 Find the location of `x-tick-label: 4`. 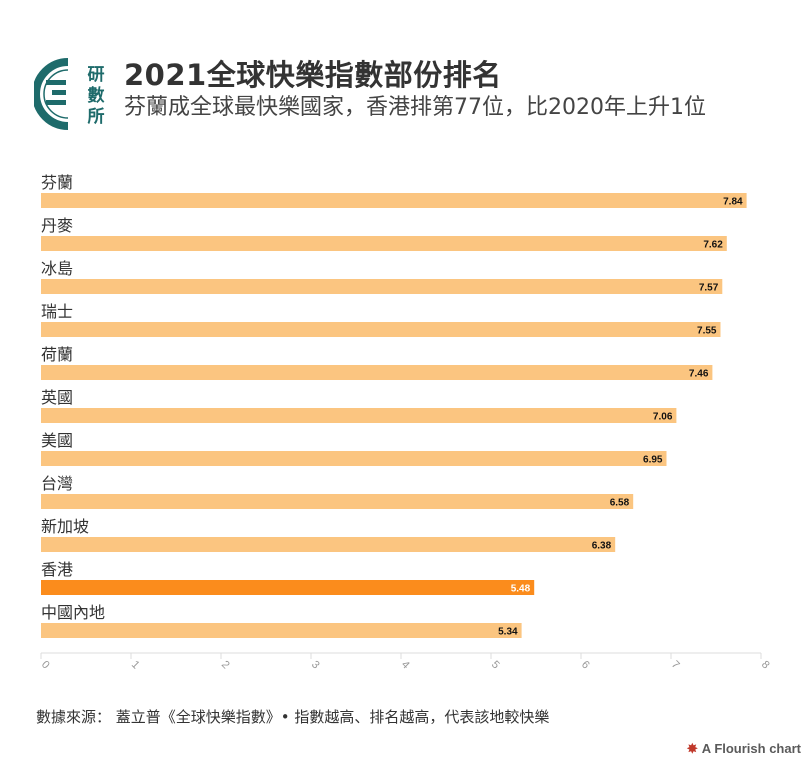

x-tick-label: 4 is located at coordinates (405, 665).